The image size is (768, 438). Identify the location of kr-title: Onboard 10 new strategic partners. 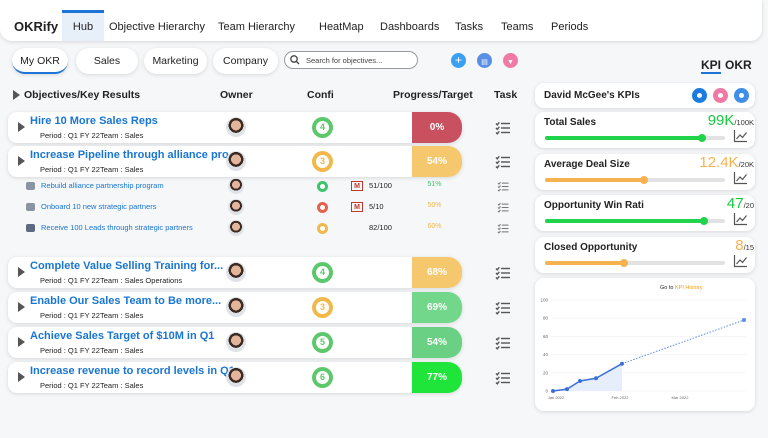
(99, 206).